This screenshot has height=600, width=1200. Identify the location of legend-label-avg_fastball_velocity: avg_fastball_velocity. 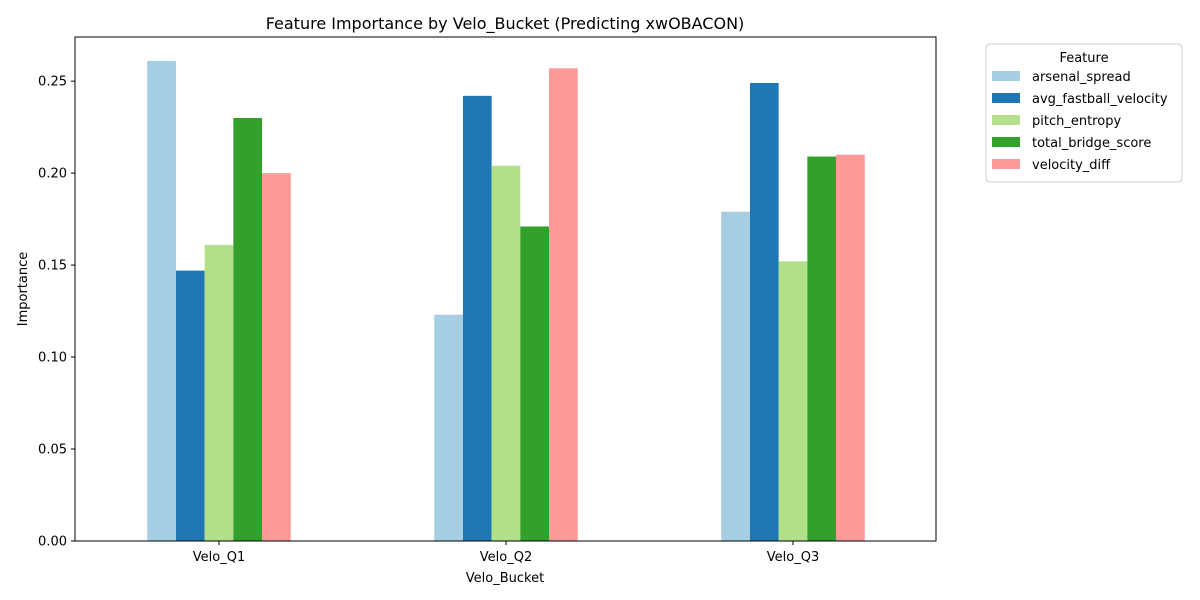
(1100, 99).